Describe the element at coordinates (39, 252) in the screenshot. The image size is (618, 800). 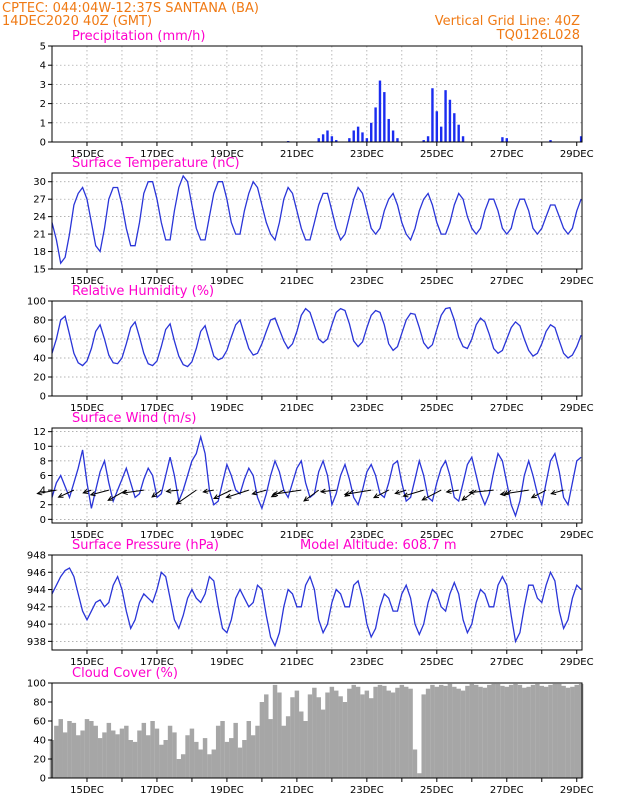
I see `y-tick-label: 18` at that location.